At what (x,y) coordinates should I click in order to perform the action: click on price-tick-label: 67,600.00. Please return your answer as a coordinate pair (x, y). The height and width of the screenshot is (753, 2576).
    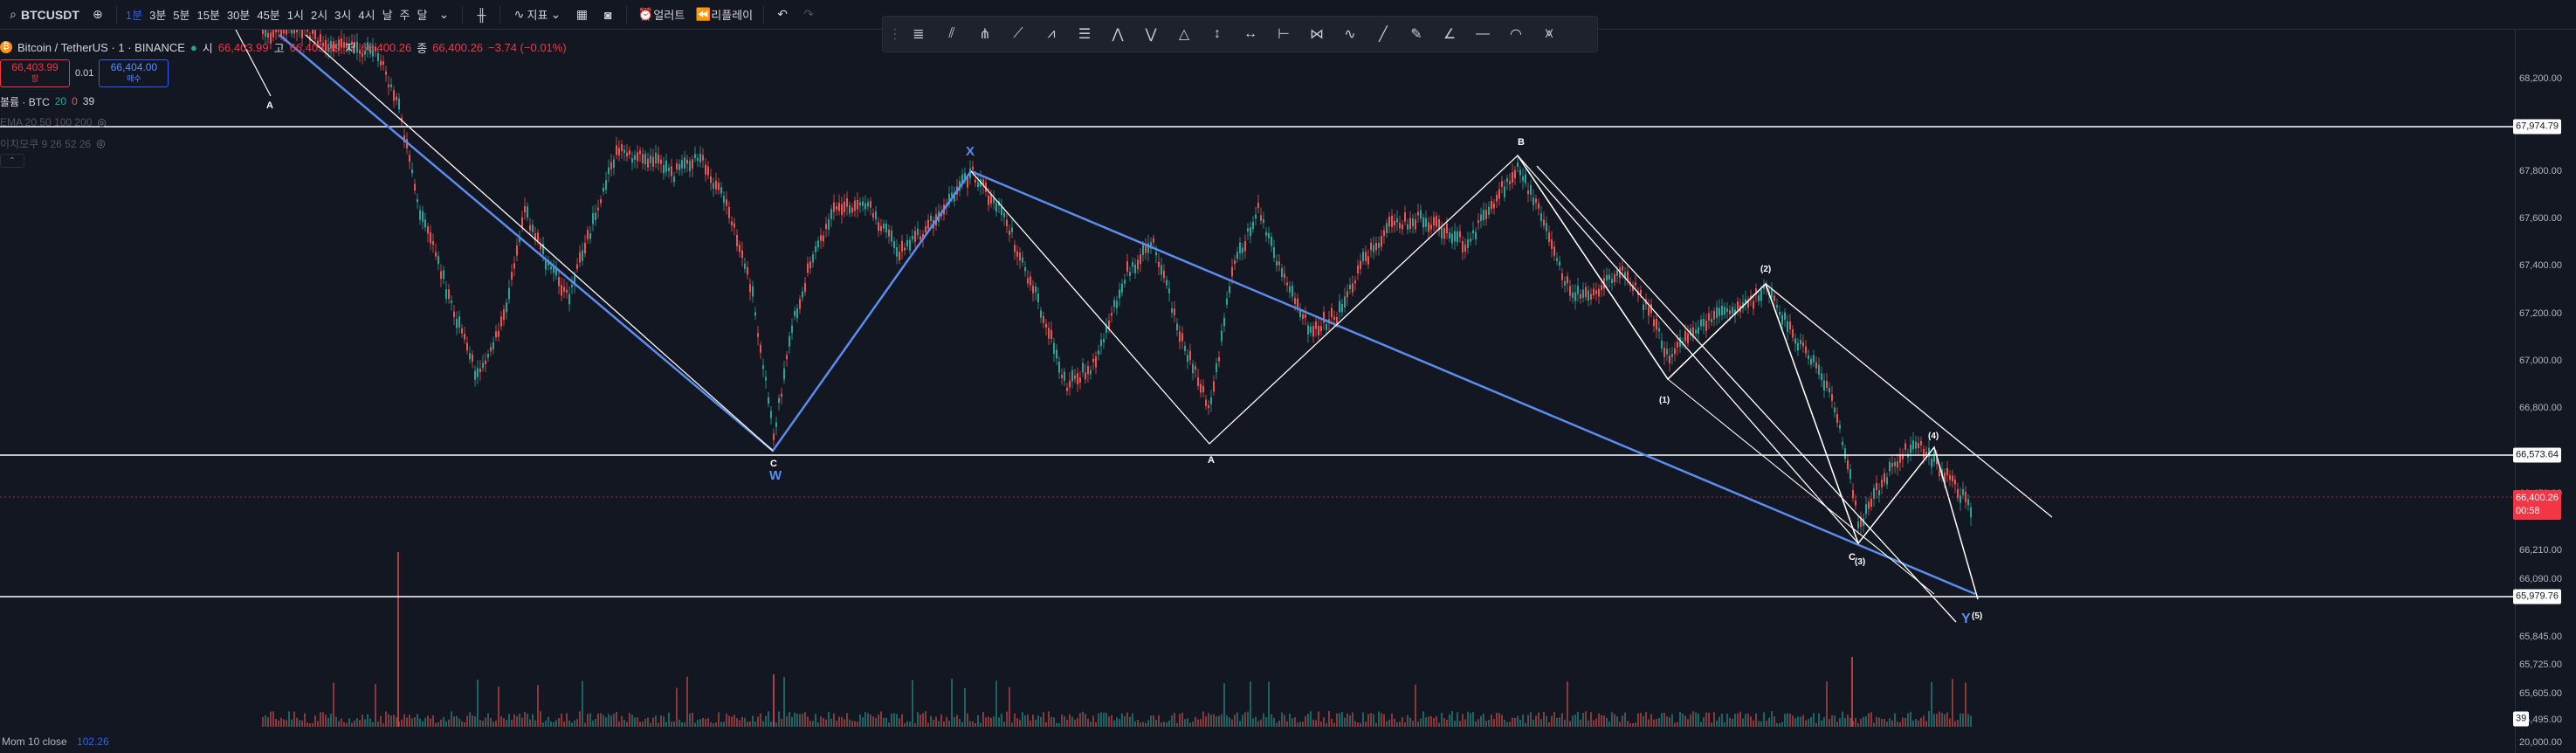
    Looking at the image, I should click on (2540, 219).